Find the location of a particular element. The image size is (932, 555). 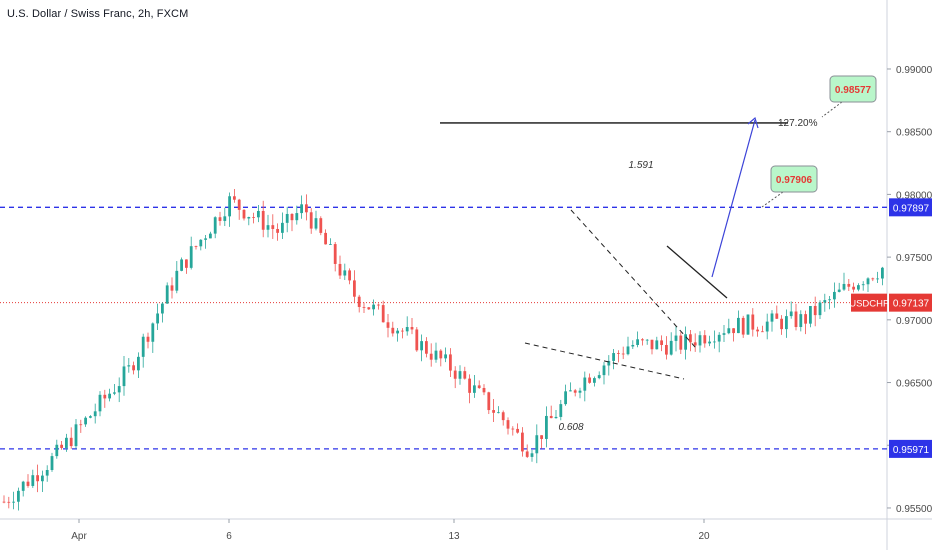

callout-pointer is located at coordinates (772, 199).